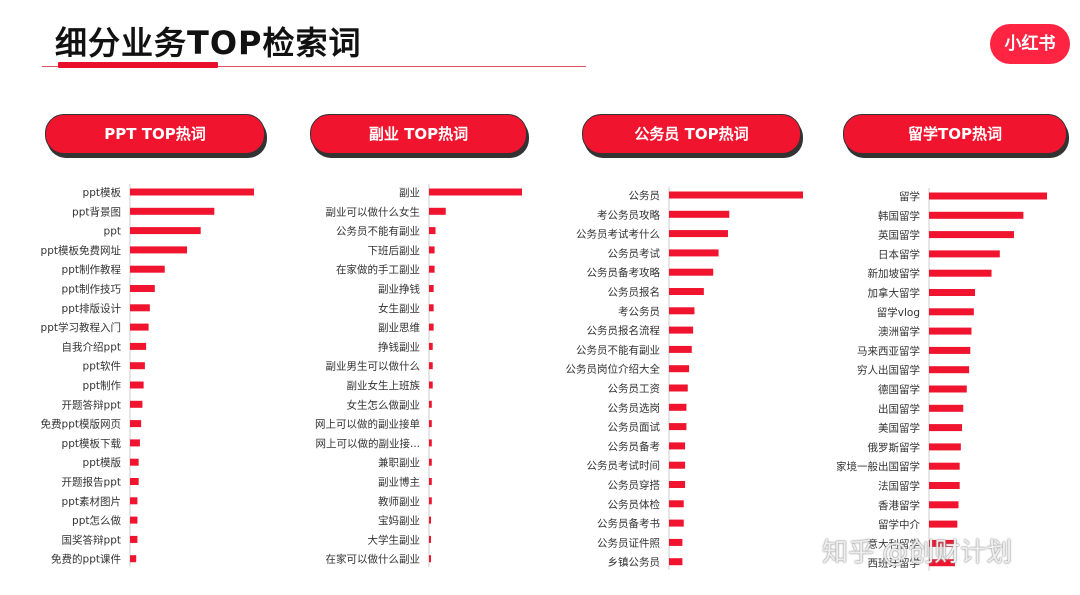  Describe the element at coordinates (399, 308) in the screenshot. I see `category-label: 女生副业` at that location.